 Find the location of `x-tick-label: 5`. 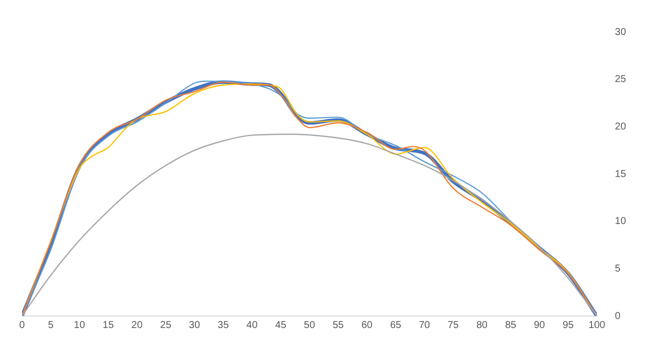

x-tick-label: 5 is located at coordinates (51, 325).